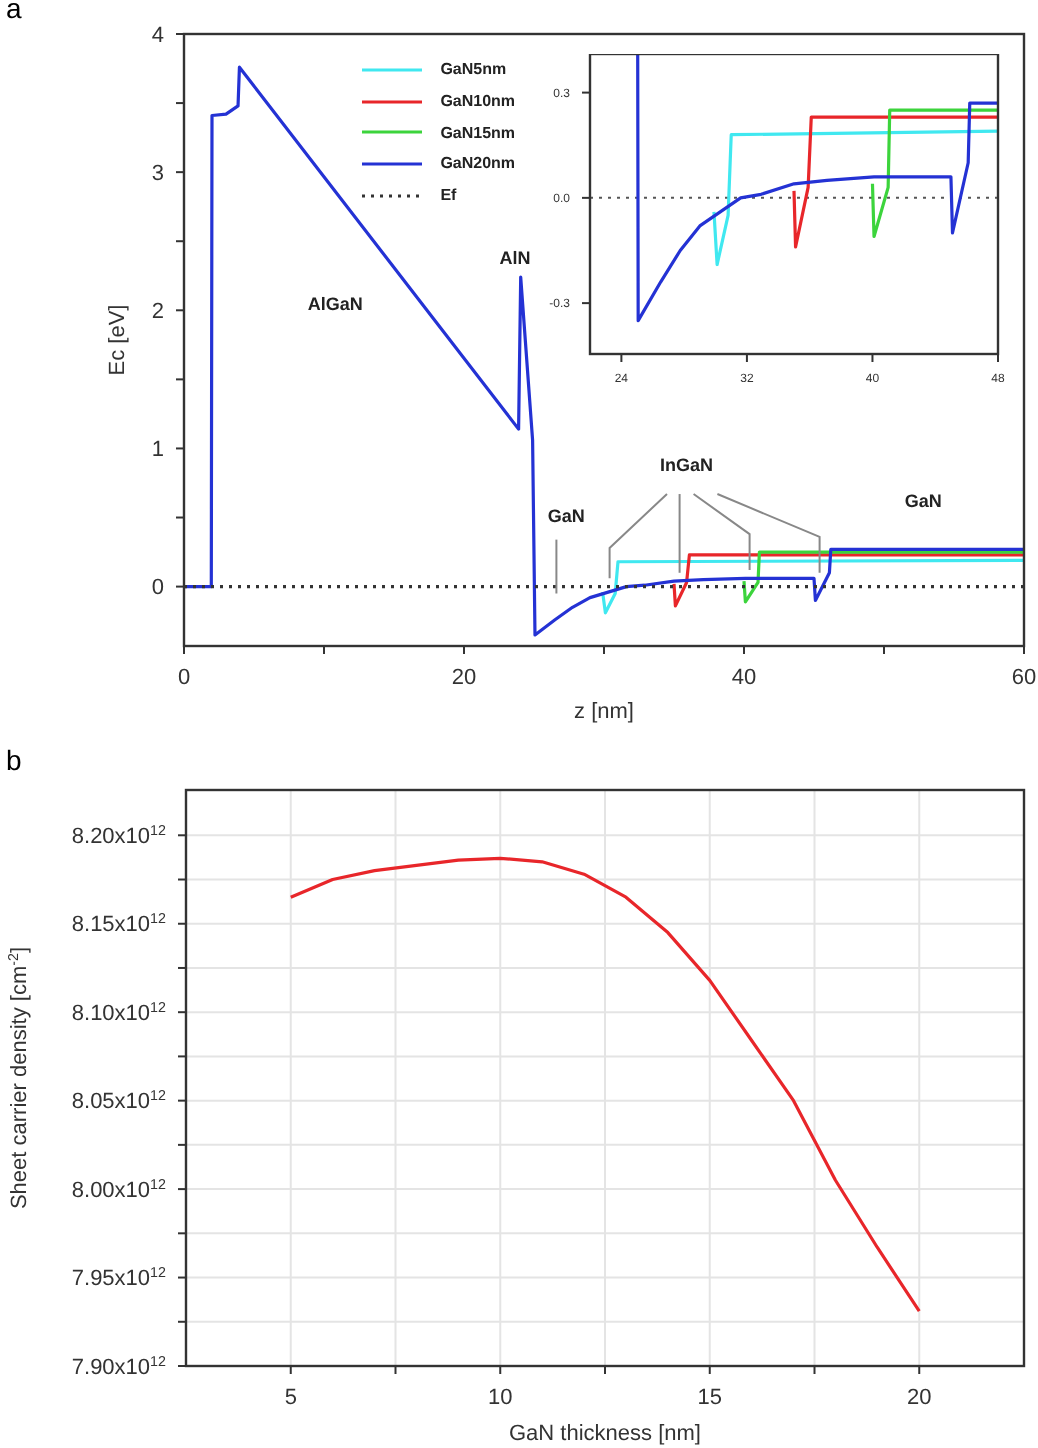 The image size is (1038, 1448). What do you see at coordinates (119, 1189) in the screenshot?
I see `y-tick-label: 8.00x10$^{12}$` at bounding box center [119, 1189].